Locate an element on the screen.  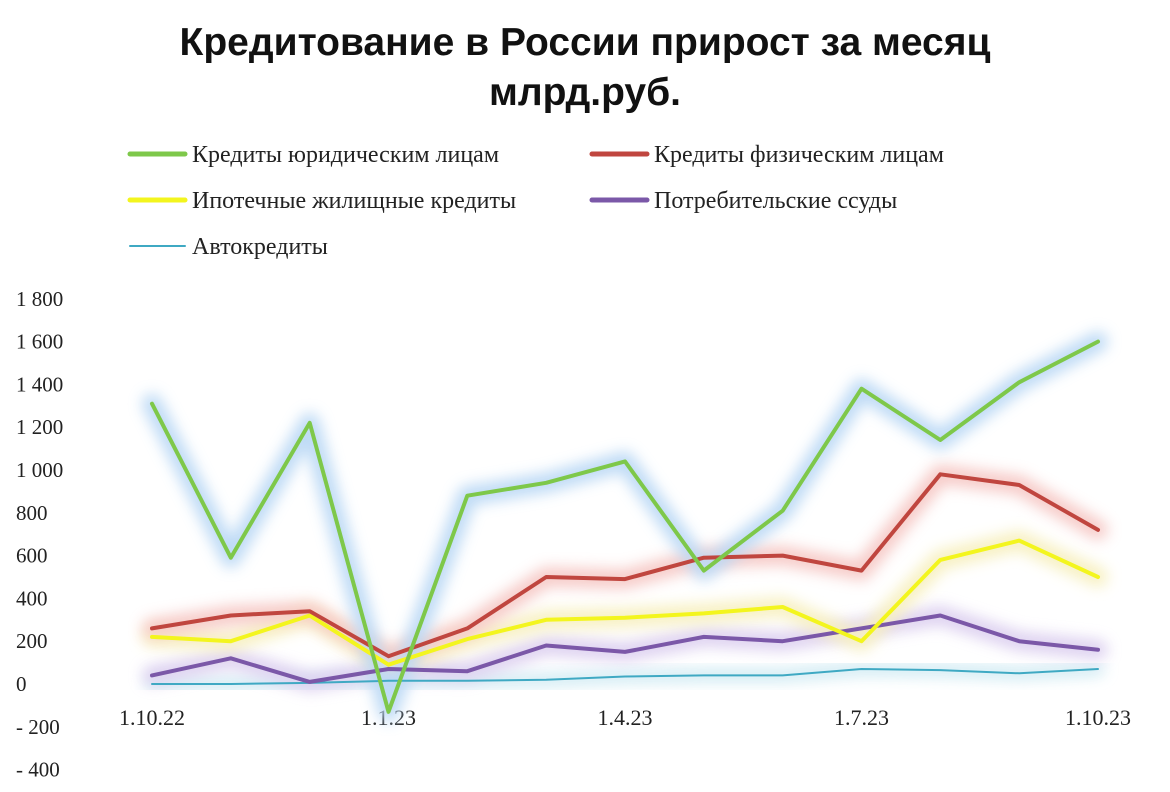
y-tick-label: 600 is located at coordinates (32, 556).